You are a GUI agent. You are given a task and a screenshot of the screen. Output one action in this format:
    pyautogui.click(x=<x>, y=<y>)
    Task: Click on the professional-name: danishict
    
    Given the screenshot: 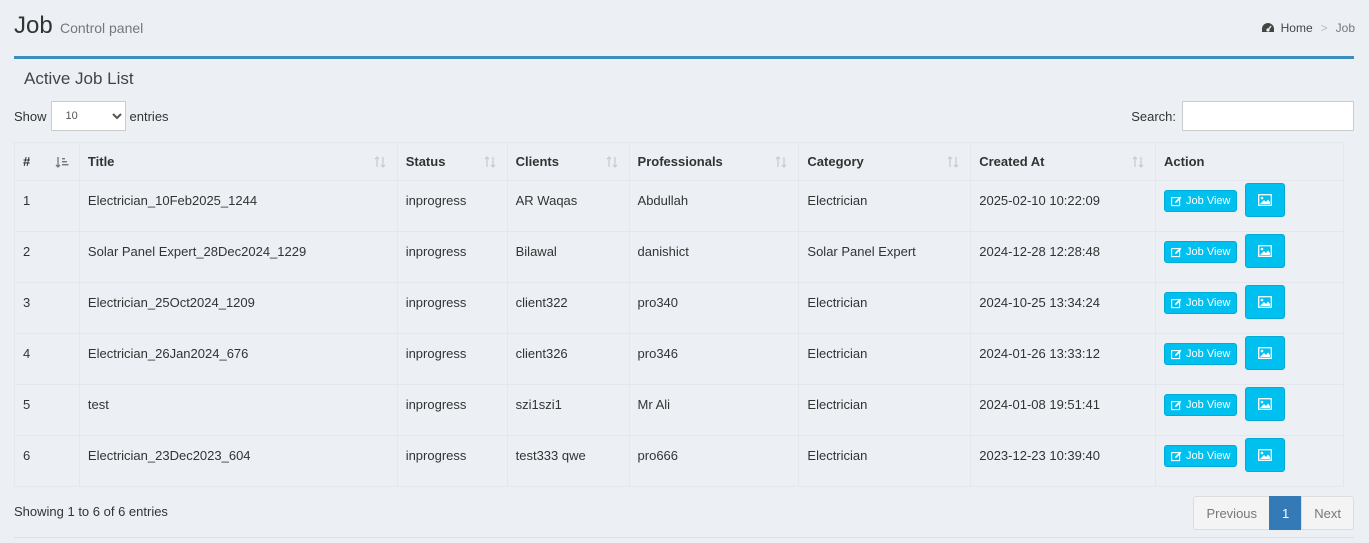 What is the action you would take?
    pyautogui.click(x=714, y=257)
    